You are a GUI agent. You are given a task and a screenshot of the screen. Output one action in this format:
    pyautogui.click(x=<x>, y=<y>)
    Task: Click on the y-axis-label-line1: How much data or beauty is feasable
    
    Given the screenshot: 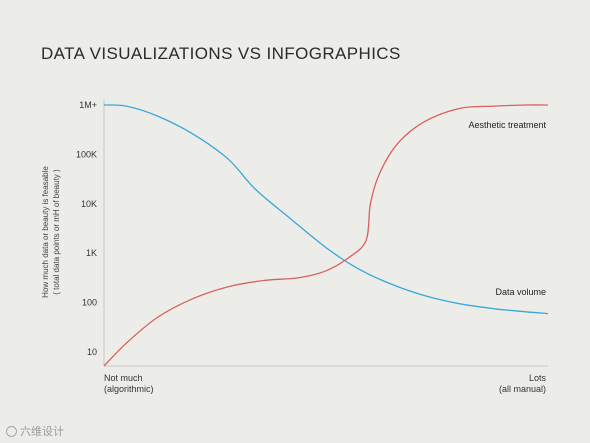 What is the action you would take?
    pyautogui.click(x=45, y=232)
    